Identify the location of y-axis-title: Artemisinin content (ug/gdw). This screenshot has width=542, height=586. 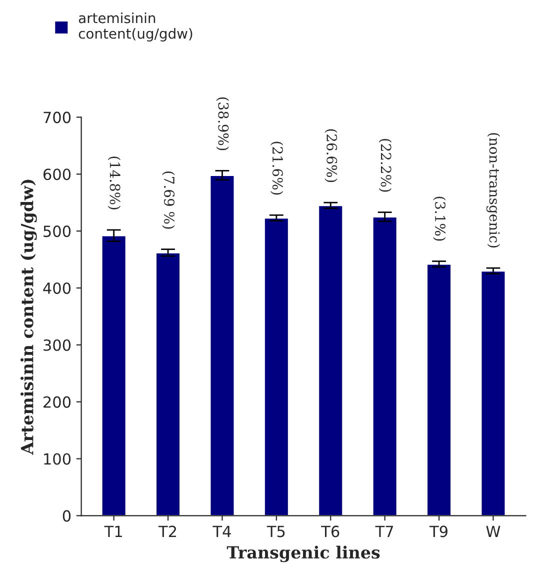
(28, 317).